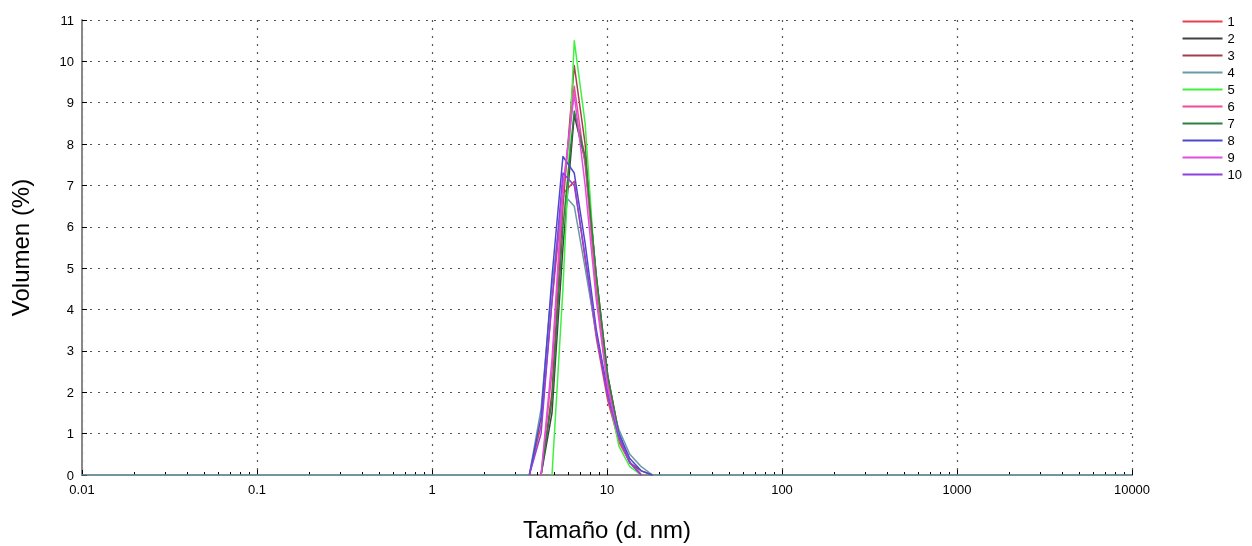  I want to click on y-tick-label: 8, so click(70, 144).